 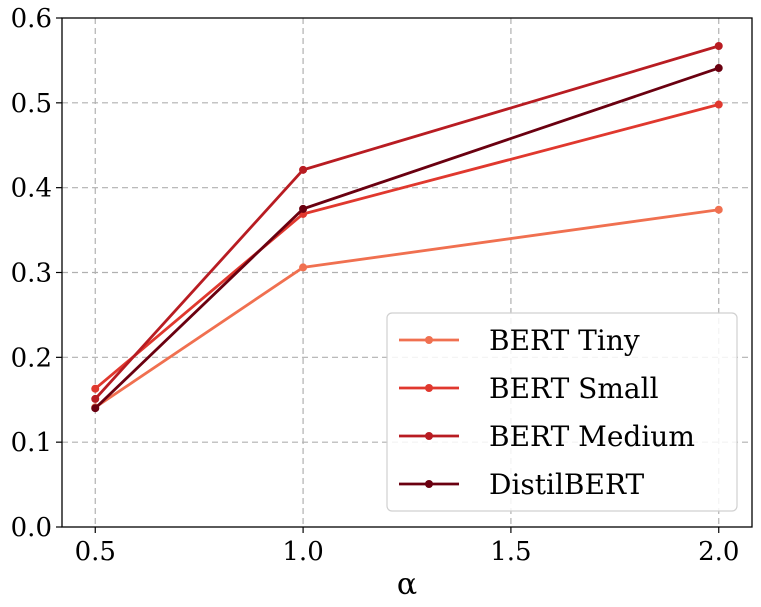 I want to click on legend-label: BERT Tiny, so click(x=564, y=340).